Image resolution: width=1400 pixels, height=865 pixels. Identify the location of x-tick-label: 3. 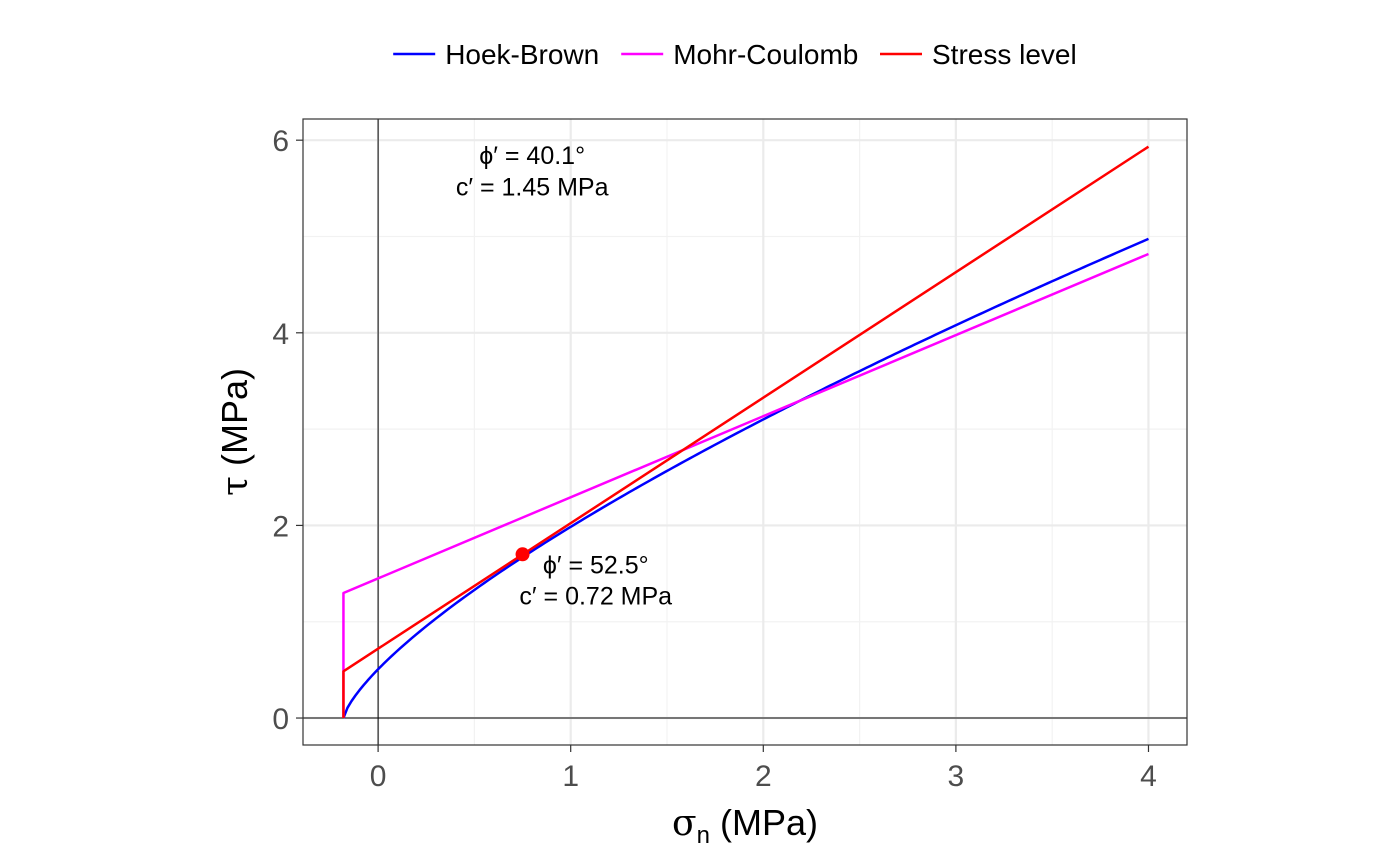
(956, 776).